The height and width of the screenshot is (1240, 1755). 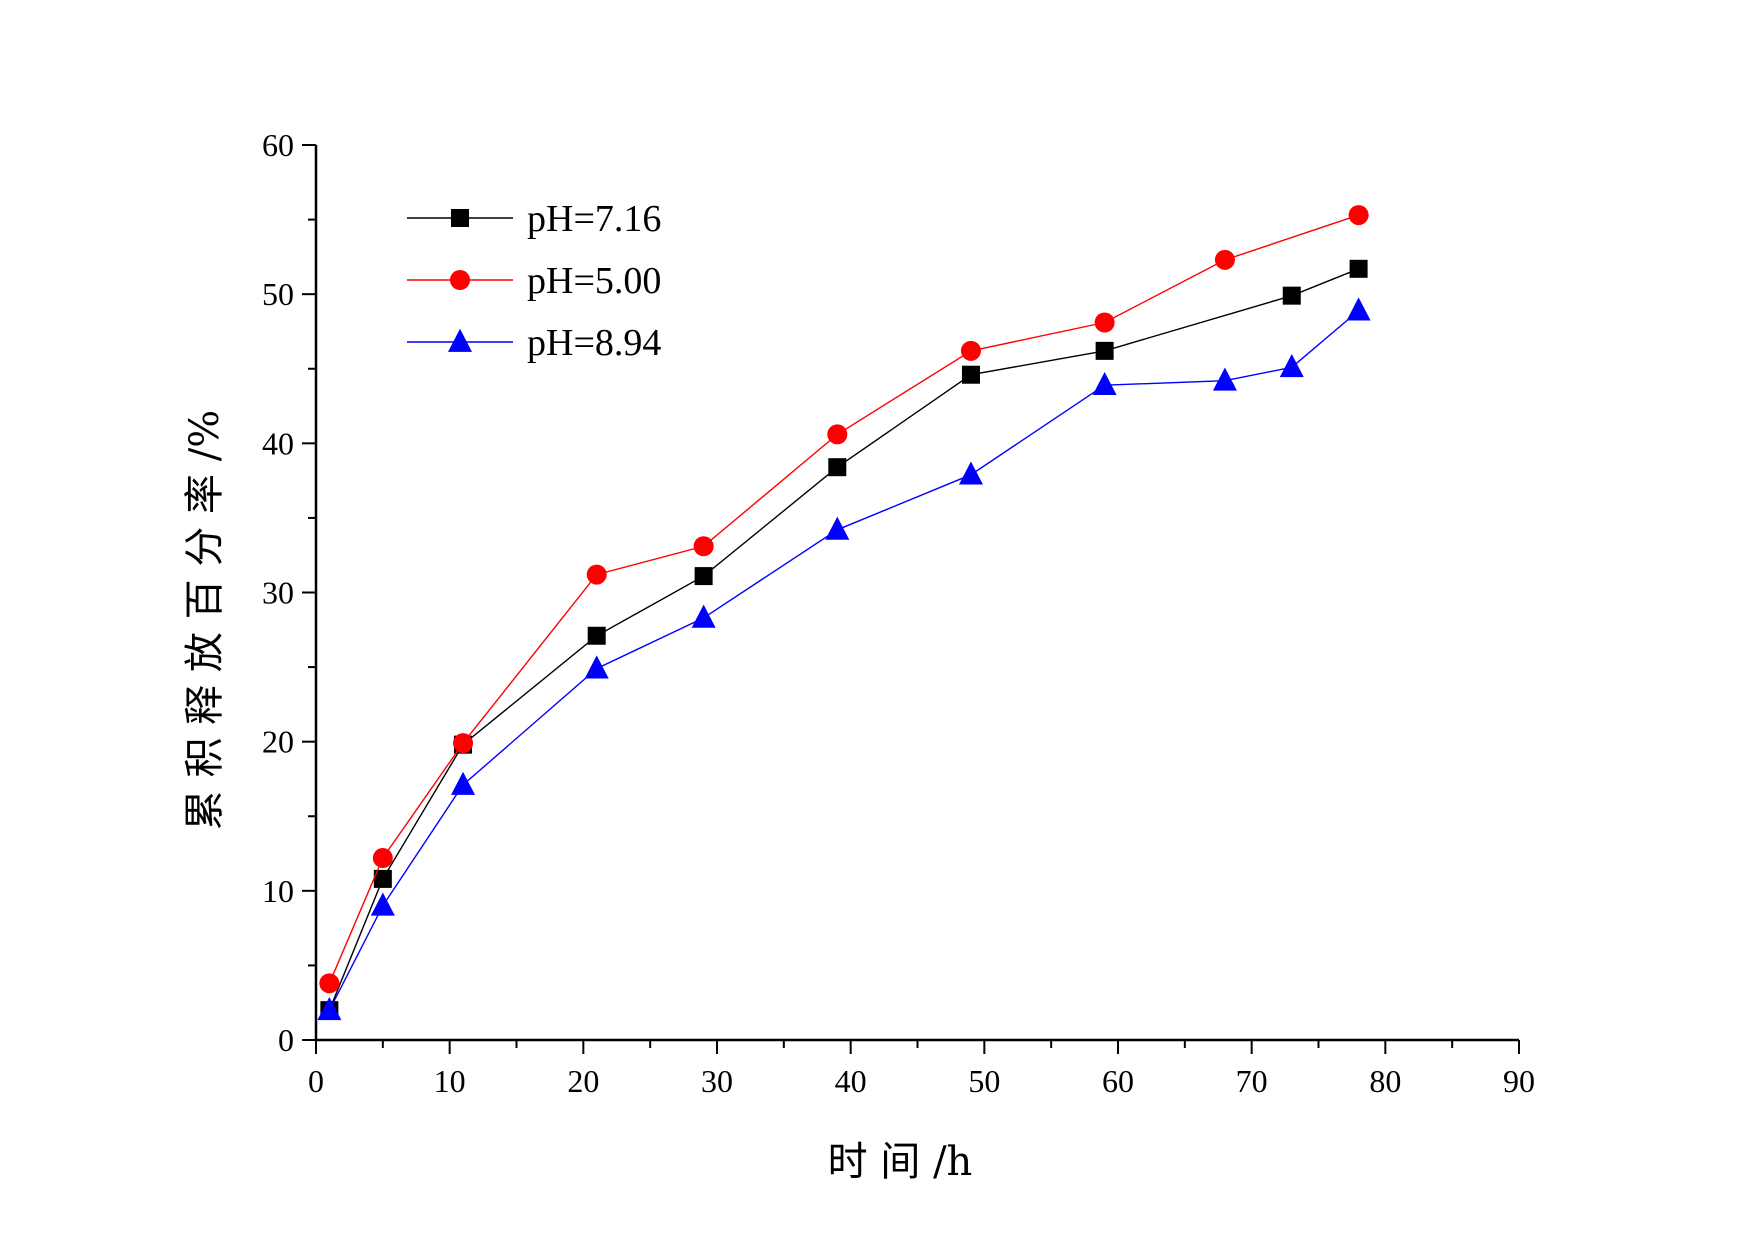 What do you see at coordinates (594, 281) in the screenshot?
I see `legend-label: pH=5.00` at bounding box center [594, 281].